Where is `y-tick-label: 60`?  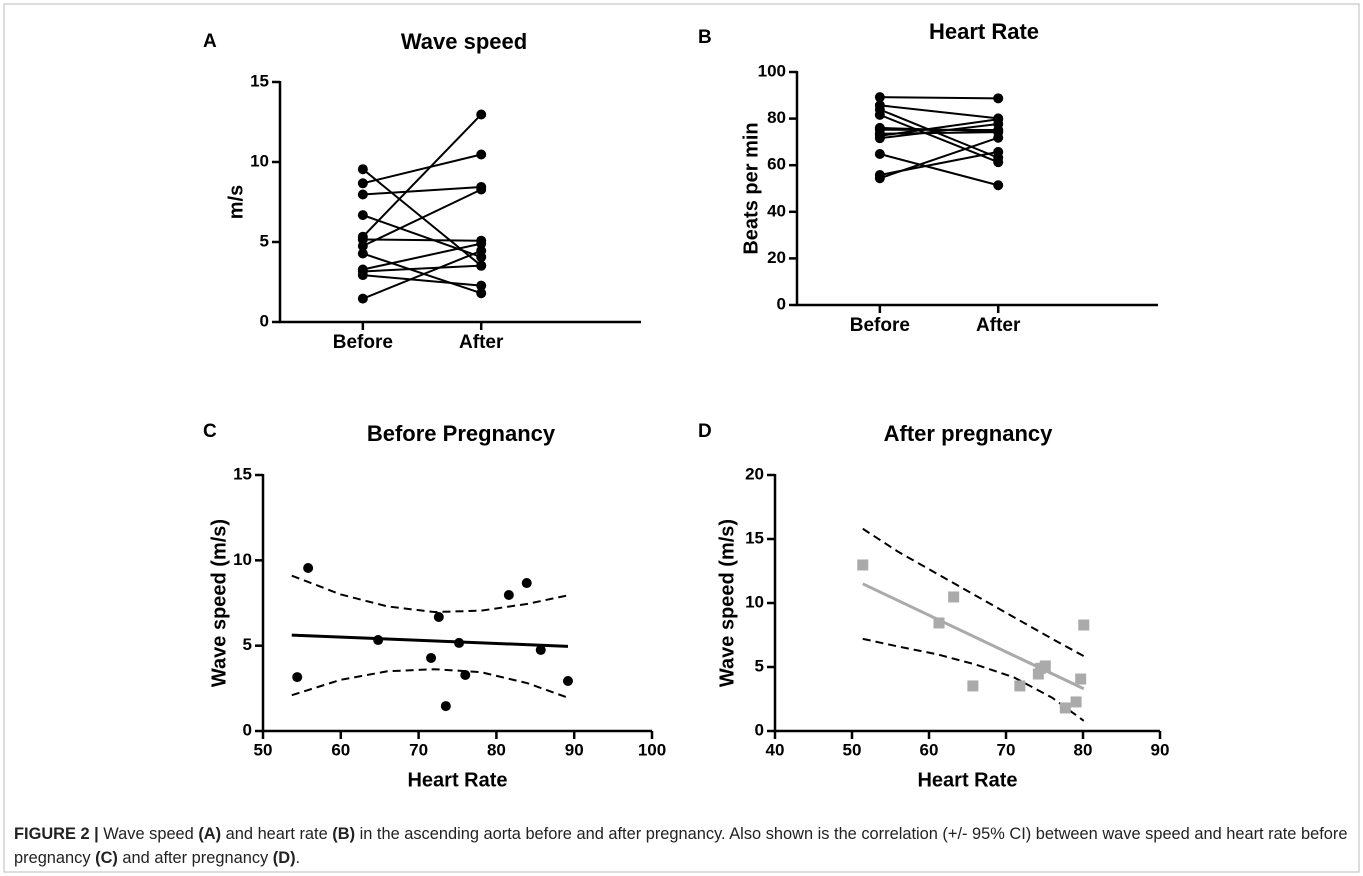
y-tick-label: 60 is located at coordinates (776, 164).